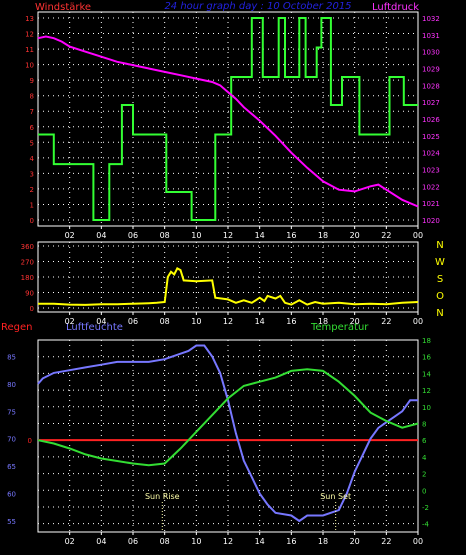 This screenshot has height=555, width=466. Describe the element at coordinates (29, 19) in the screenshot. I see `wind-tick-label: 13` at that location.